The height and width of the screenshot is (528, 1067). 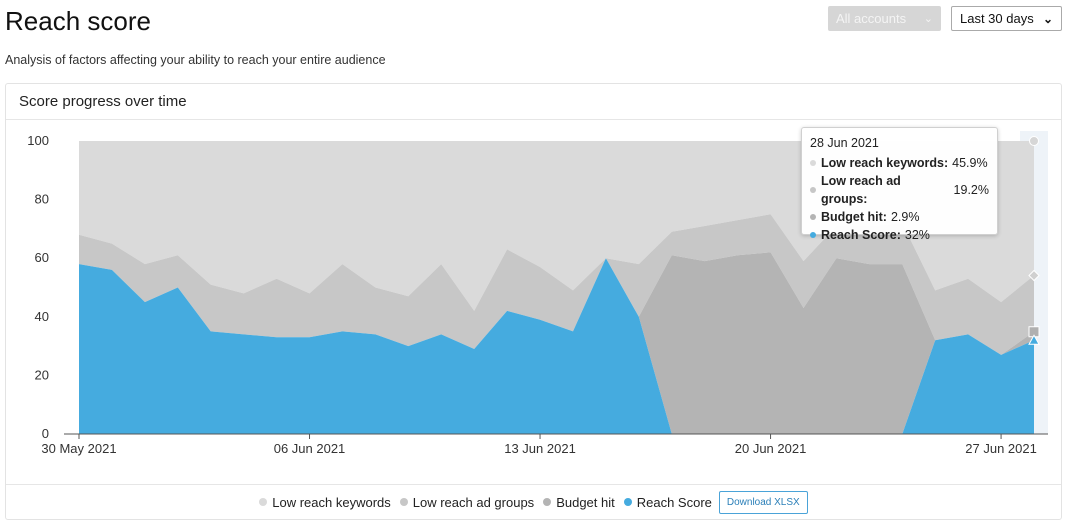 I want to click on legend-label: Reach Score, so click(x=674, y=502).